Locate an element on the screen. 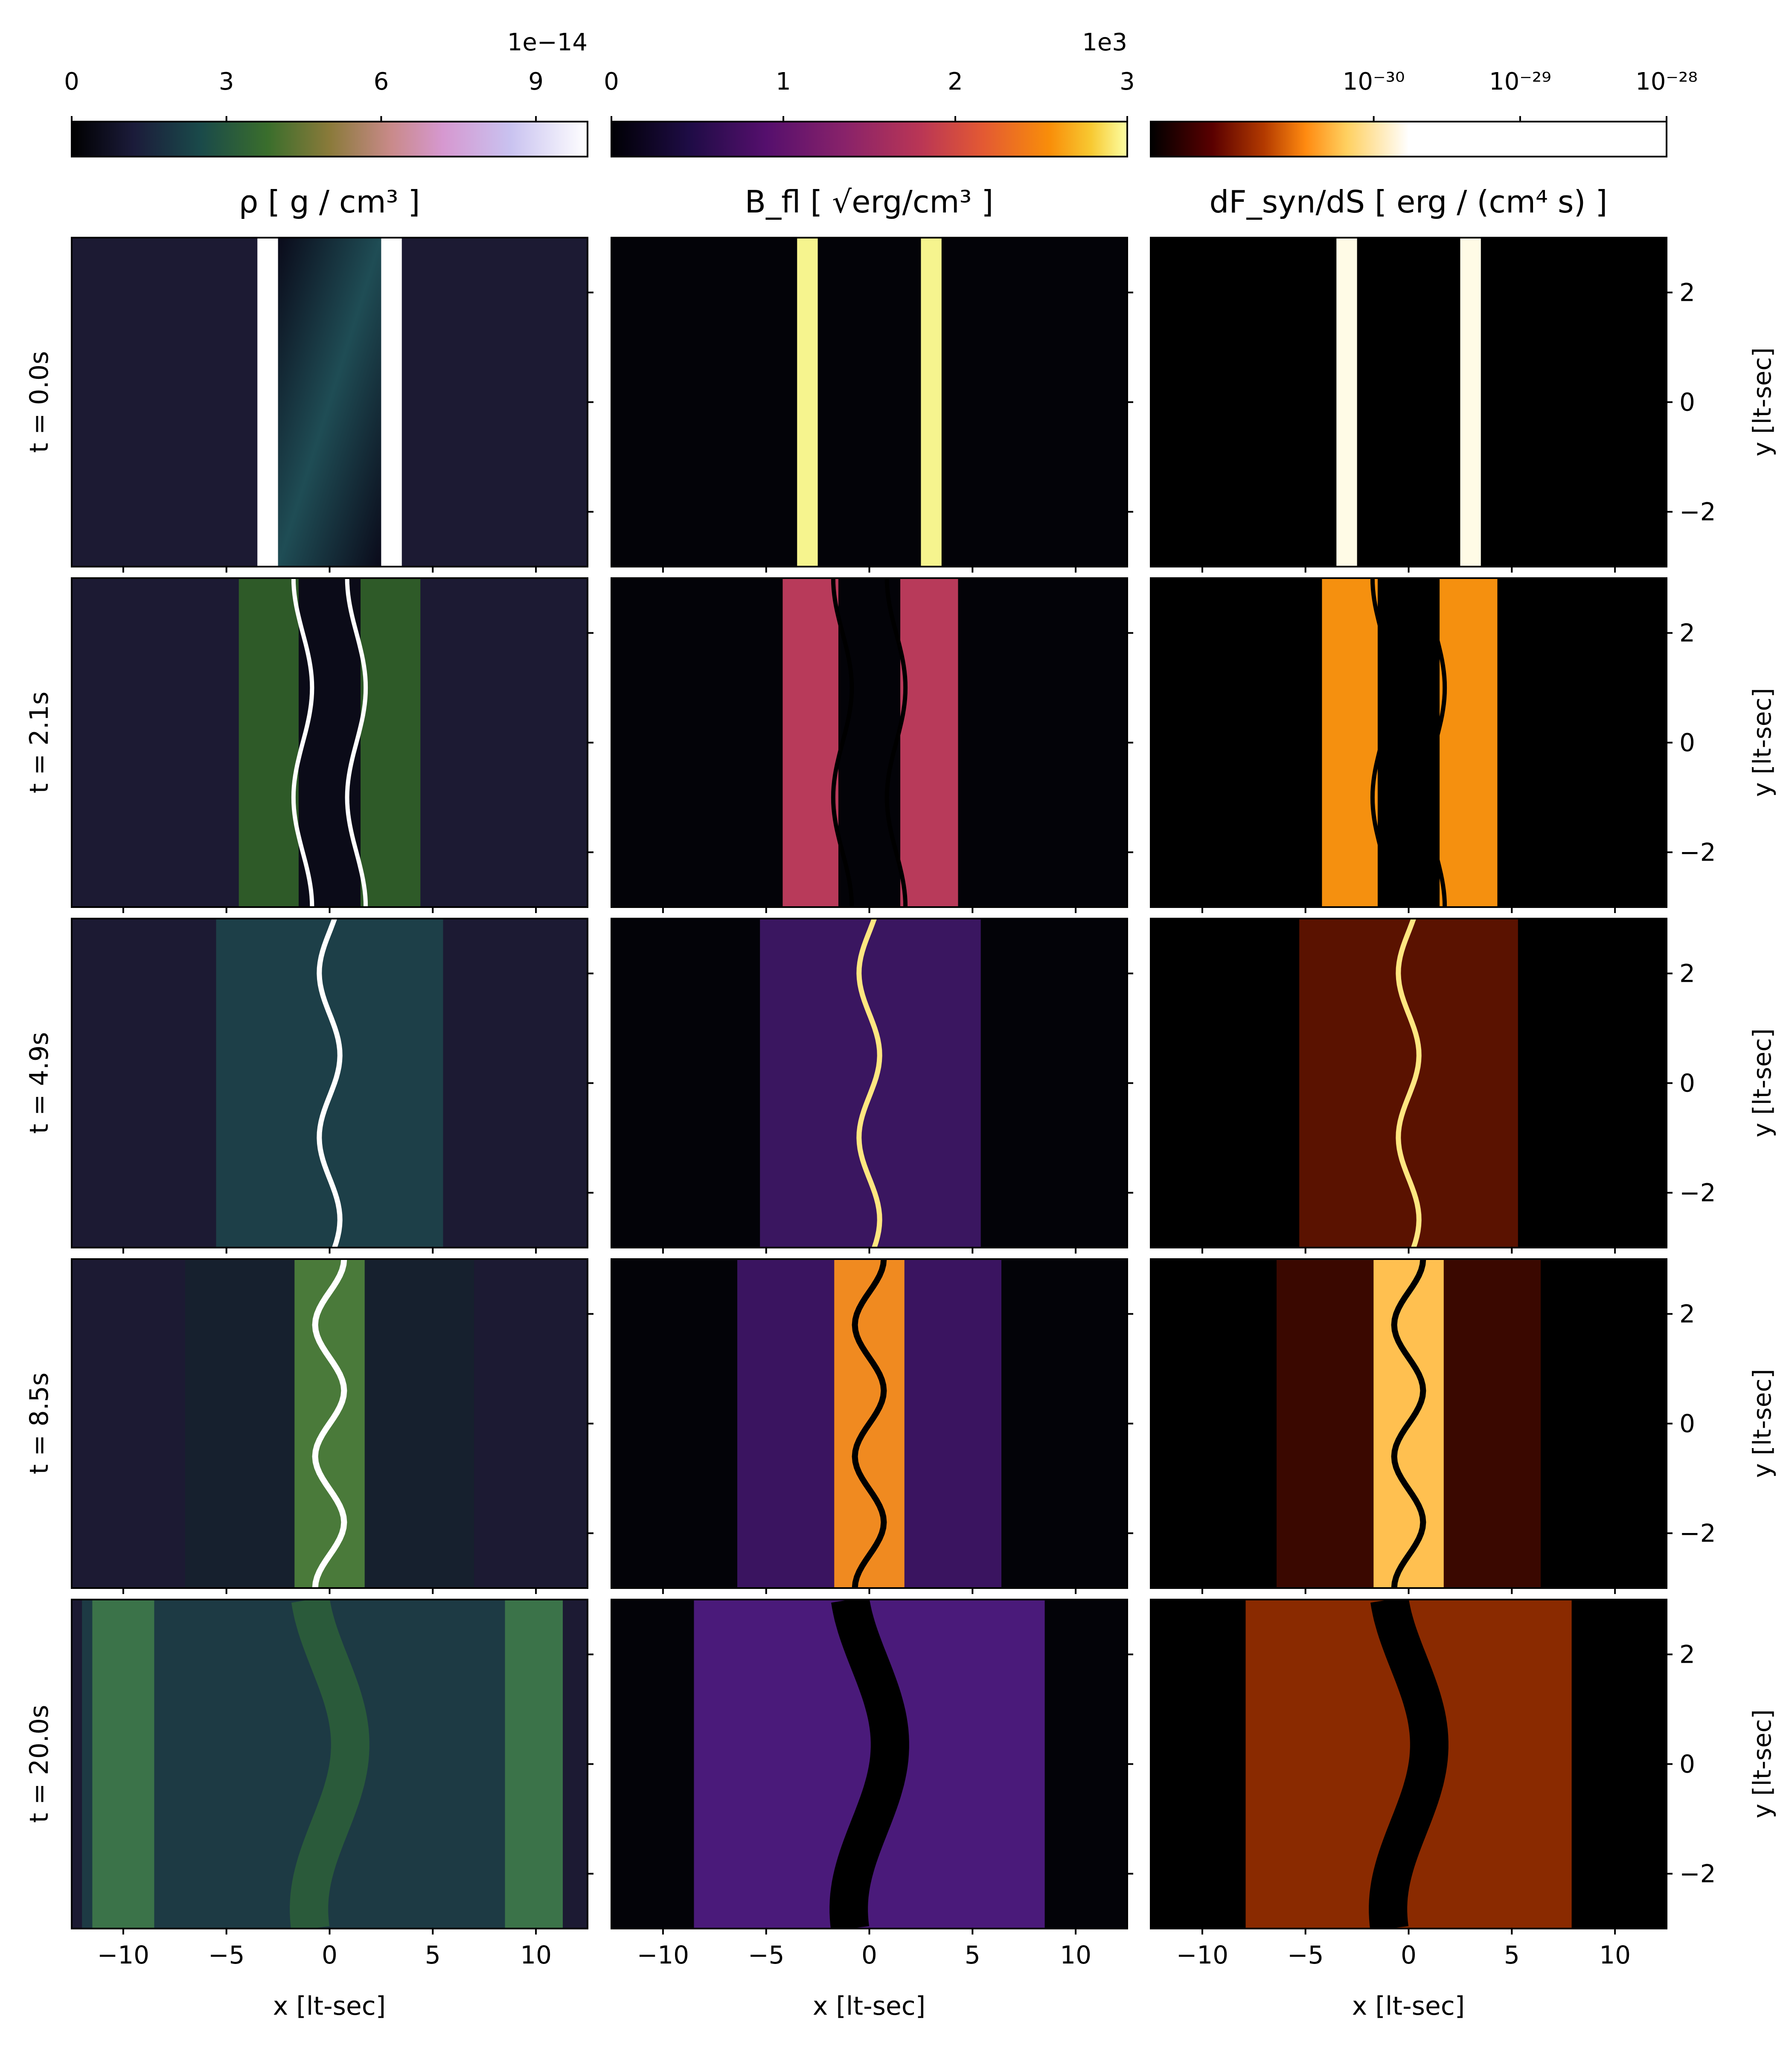  x-axis-label-rho: x [lt-sec] is located at coordinates (329, 2006).